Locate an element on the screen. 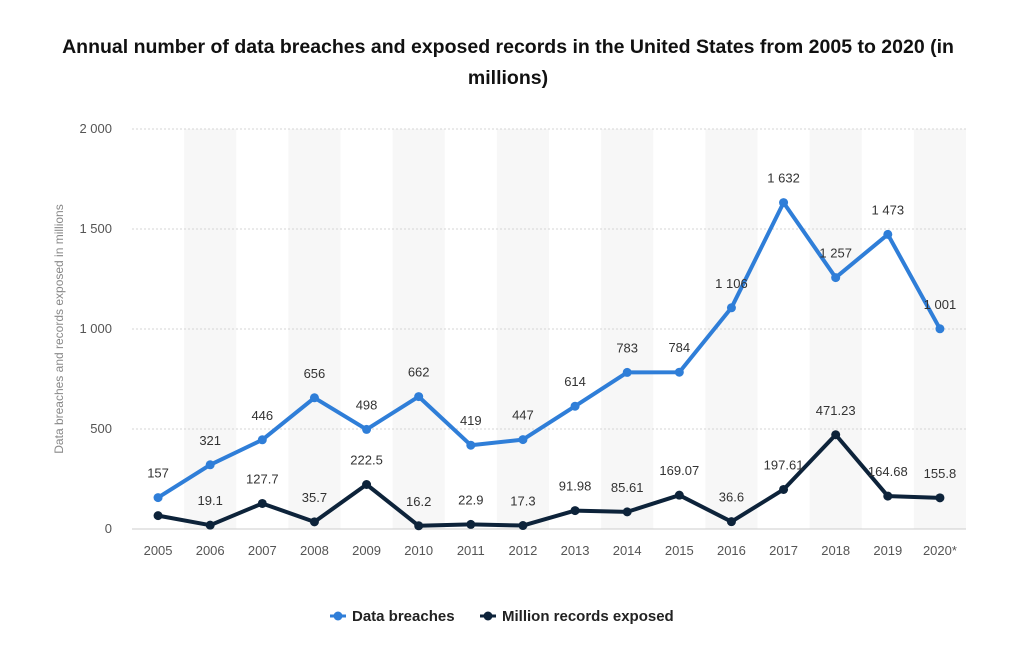 This screenshot has width=1016, height=668. data-label: 1 001 is located at coordinates (940, 304).